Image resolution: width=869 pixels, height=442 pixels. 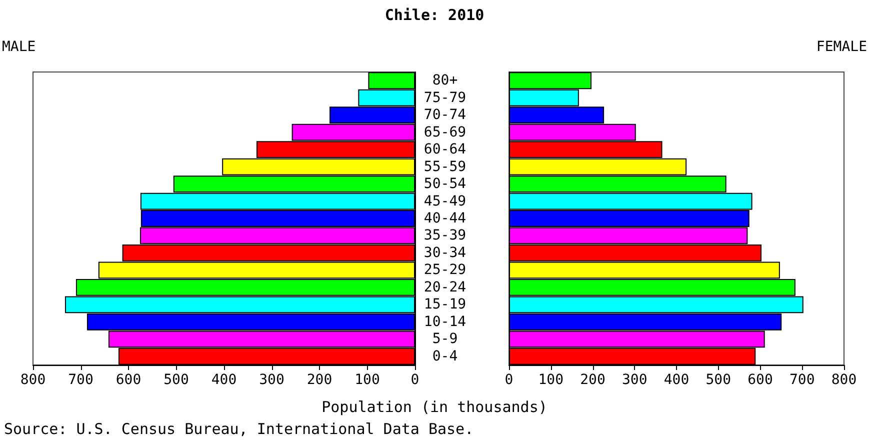 What do you see at coordinates (445, 236) in the screenshot?
I see `y-tick-label: 35-39` at bounding box center [445, 236].